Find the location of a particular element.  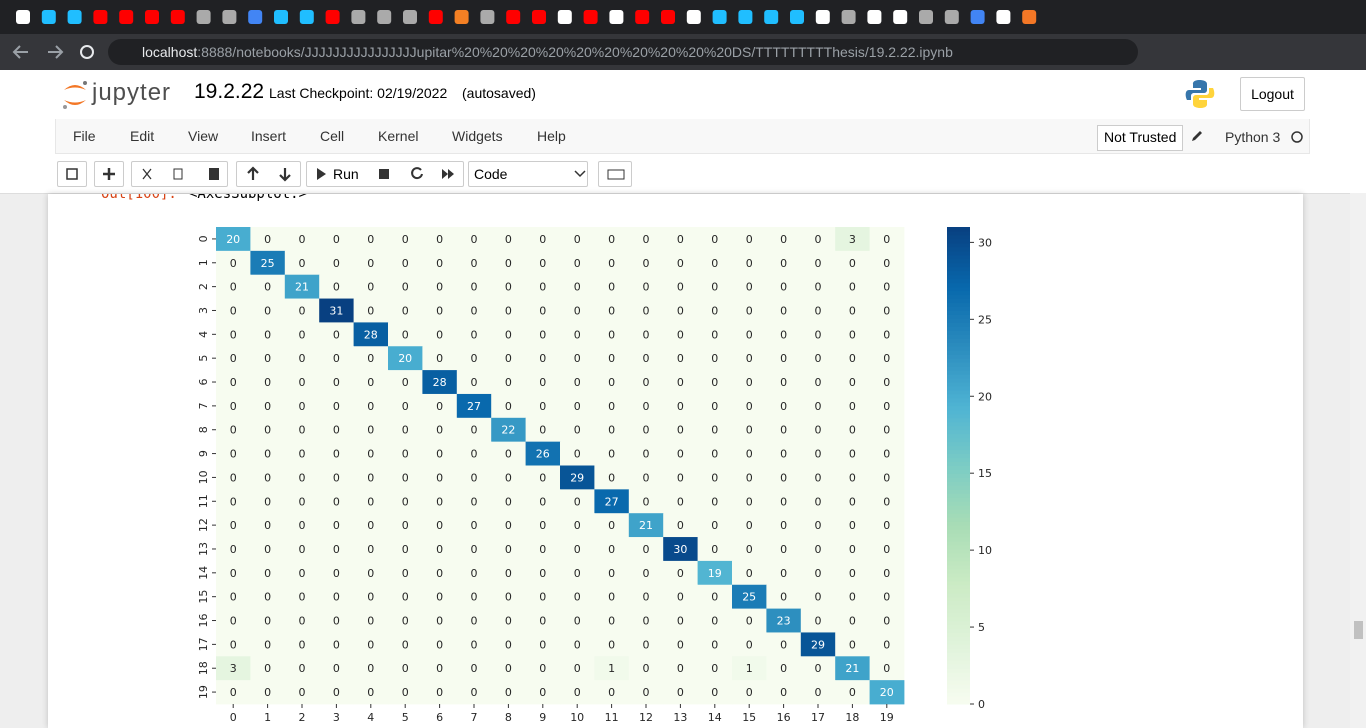

y-tick-label: 4 is located at coordinates (203, 334).